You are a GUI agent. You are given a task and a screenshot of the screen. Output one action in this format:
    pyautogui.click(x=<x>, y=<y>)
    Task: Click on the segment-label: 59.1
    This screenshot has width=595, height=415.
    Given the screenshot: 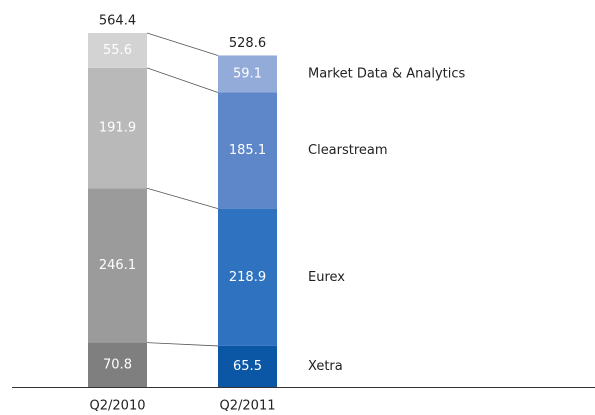 What is the action you would take?
    pyautogui.click(x=247, y=73)
    